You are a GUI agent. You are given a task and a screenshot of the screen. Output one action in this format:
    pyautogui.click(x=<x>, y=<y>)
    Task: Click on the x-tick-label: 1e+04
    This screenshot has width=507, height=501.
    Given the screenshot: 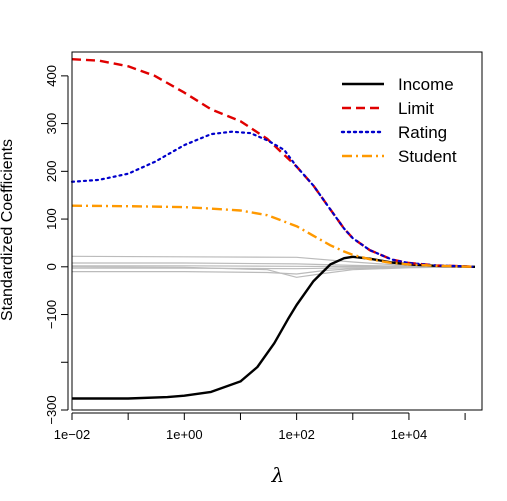 What is the action you would take?
    pyautogui.click(x=409, y=434)
    